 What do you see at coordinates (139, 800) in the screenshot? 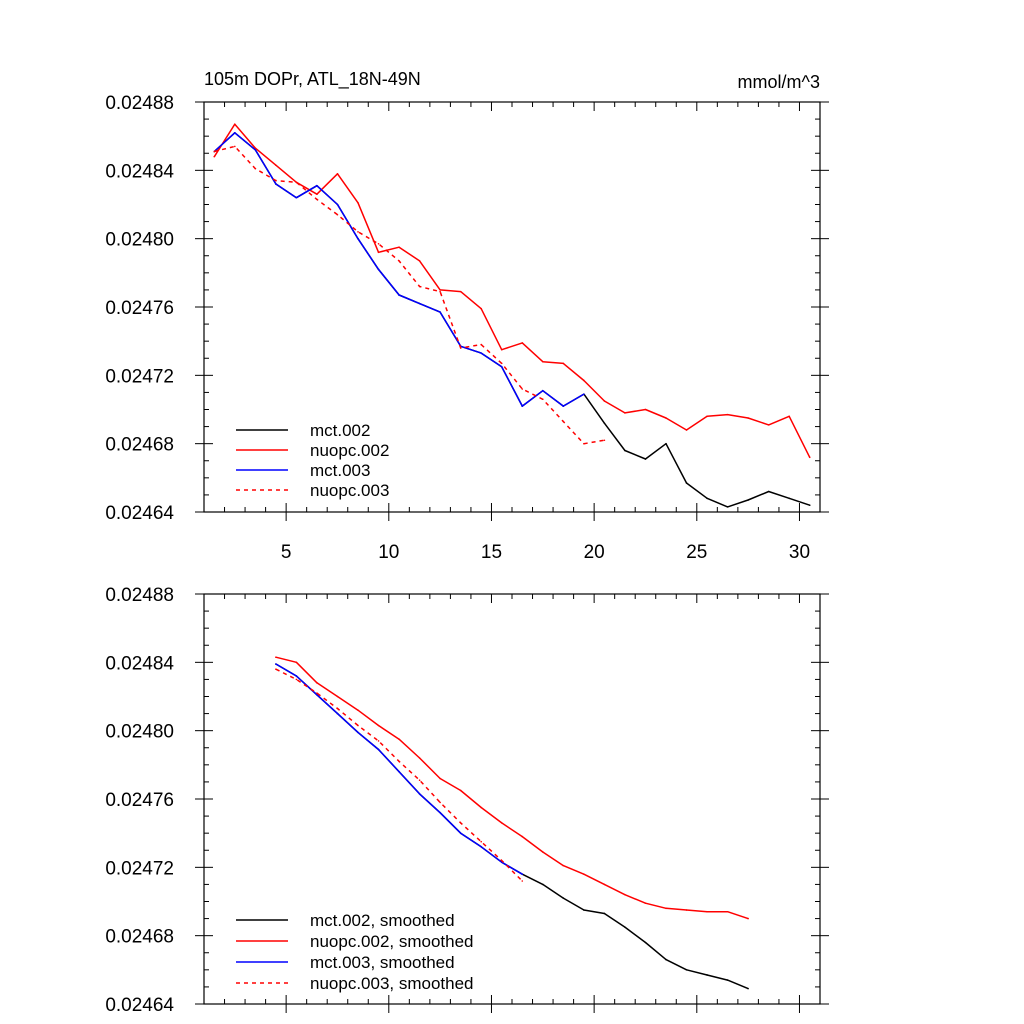
I see `y-tick-label-0.02476: 0.02476` at bounding box center [139, 800].